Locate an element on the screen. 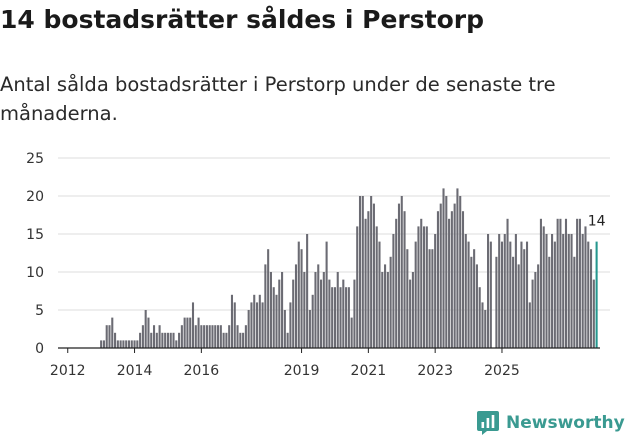  x-tick-label: 2012 is located at coordinates (68, 371).